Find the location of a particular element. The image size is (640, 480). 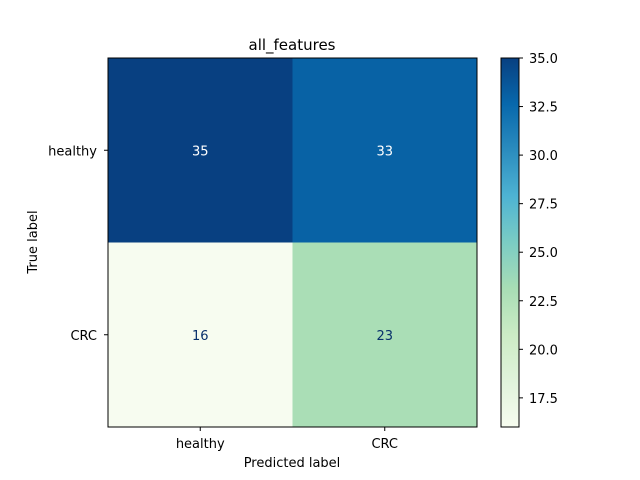

colorbar-tick-label: 30.0 is located at coordinates (543, 156).